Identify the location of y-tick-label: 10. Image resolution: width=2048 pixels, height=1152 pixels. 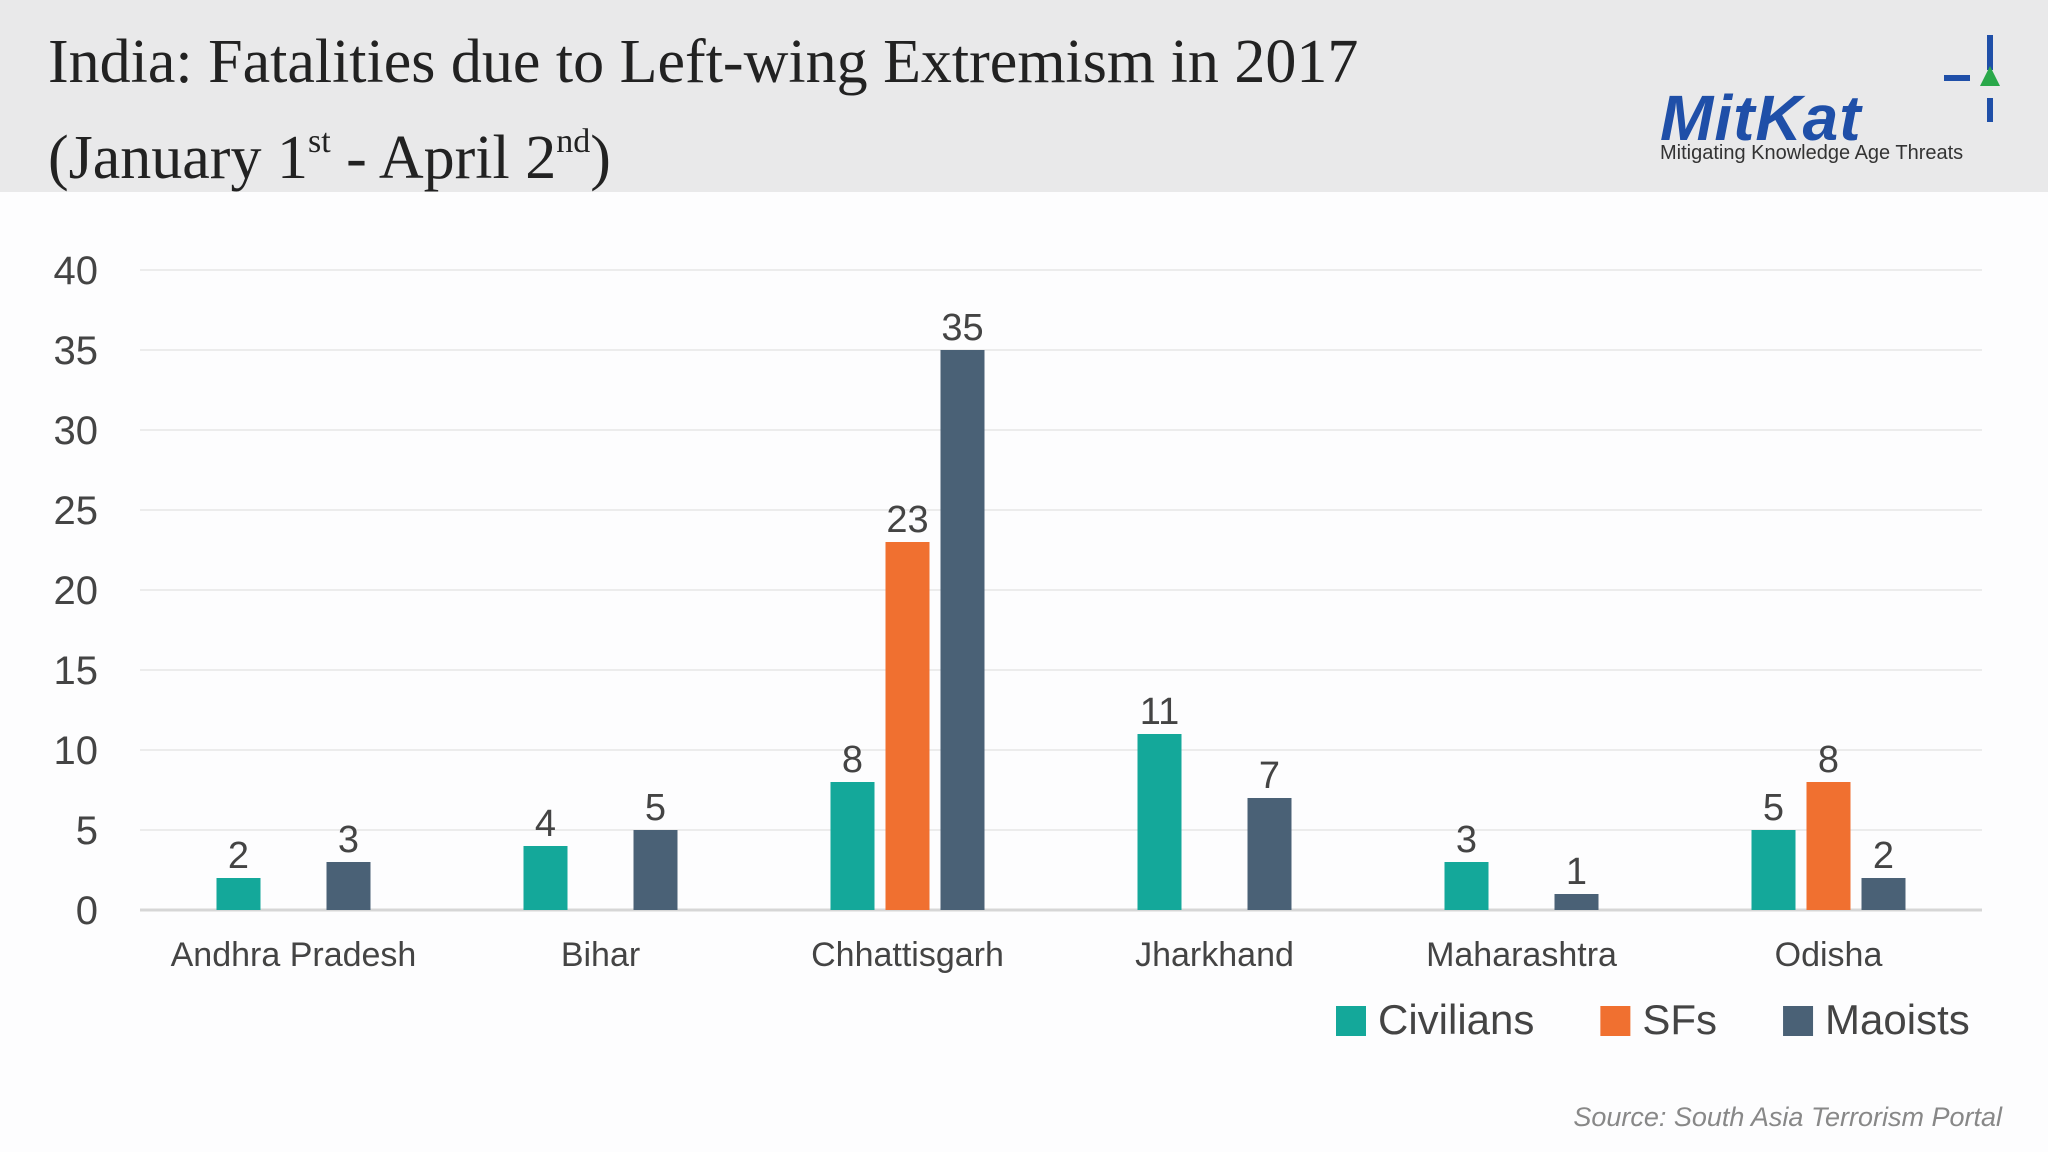
(76, 751).